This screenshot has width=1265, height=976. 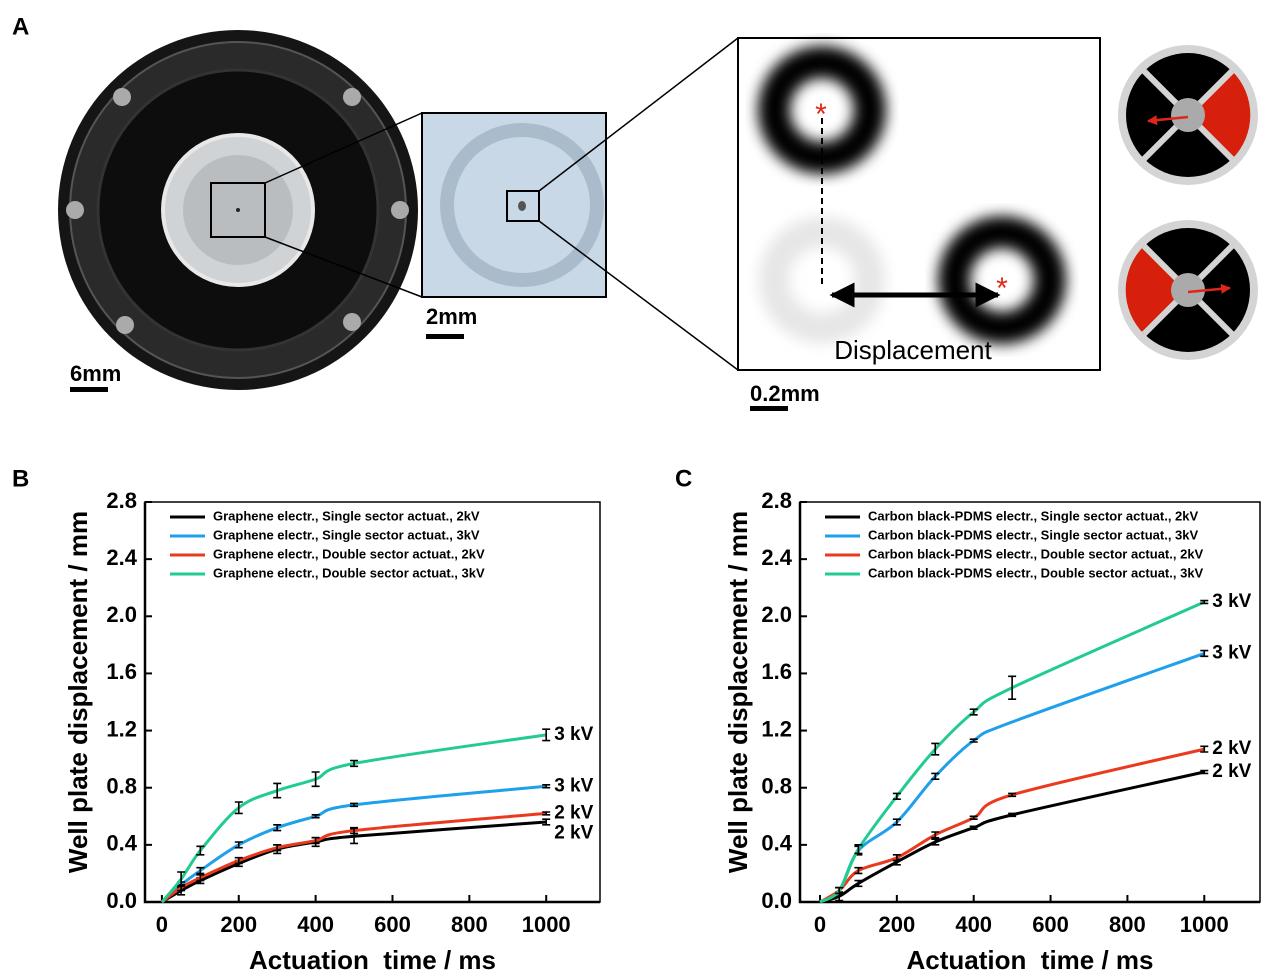 What do you see at coordinates (514, 205) in the screenshot?
I see `zoom-photo` at bounding box center [514, 205].